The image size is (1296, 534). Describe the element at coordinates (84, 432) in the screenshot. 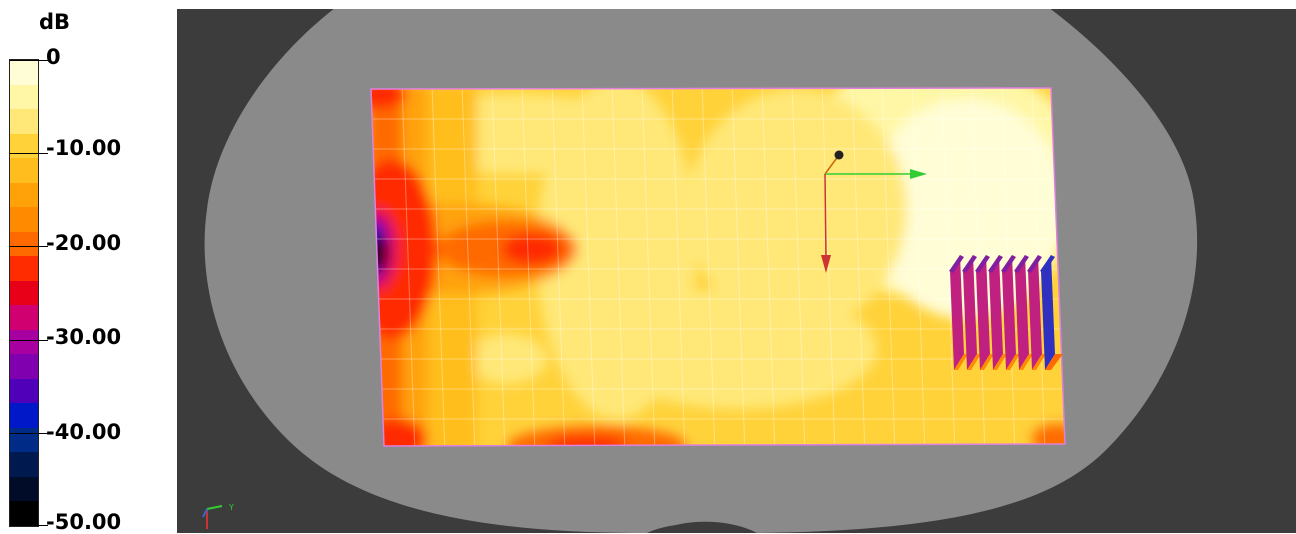

I see `legend-tick-label: -40.00` at that location.